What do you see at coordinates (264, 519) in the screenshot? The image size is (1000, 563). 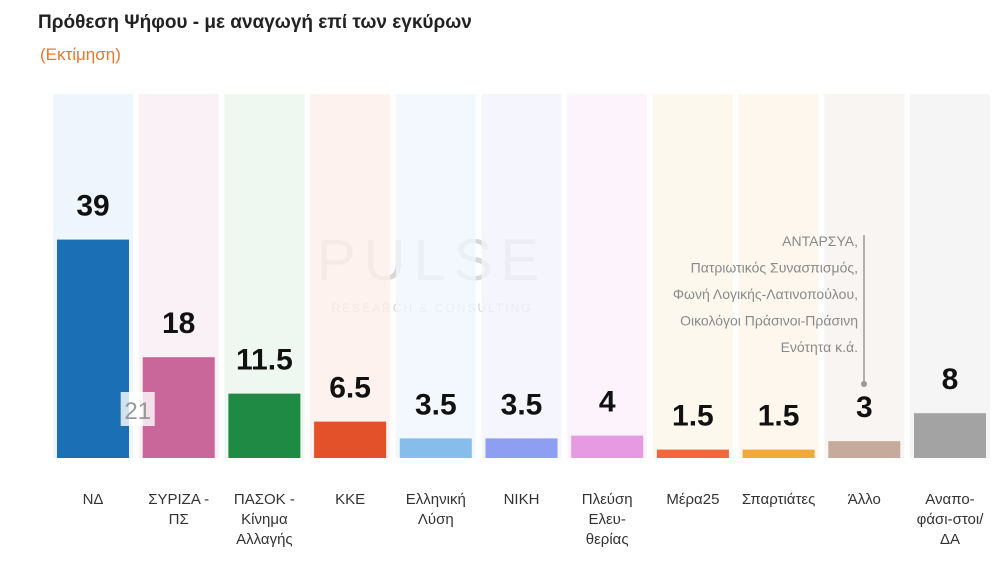 I see `x-tick-label: ΠΑΣΟΚ - Κίνημα Αλλαγής` at bounding box center [264, 519].